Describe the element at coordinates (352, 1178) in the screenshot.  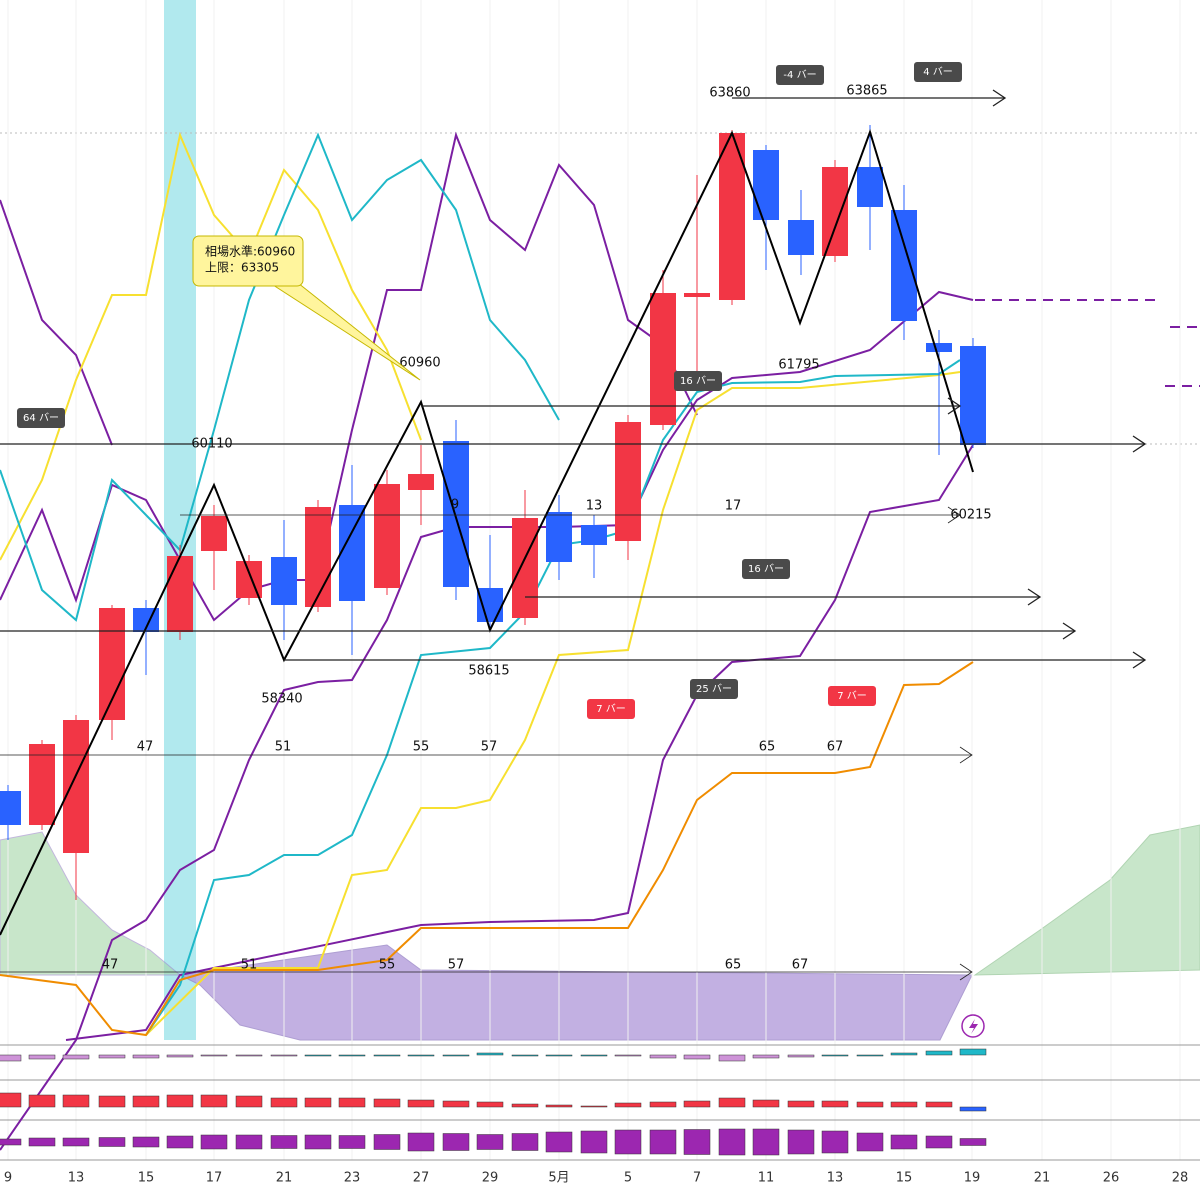
I see `x-tick-label: 23` at that location.